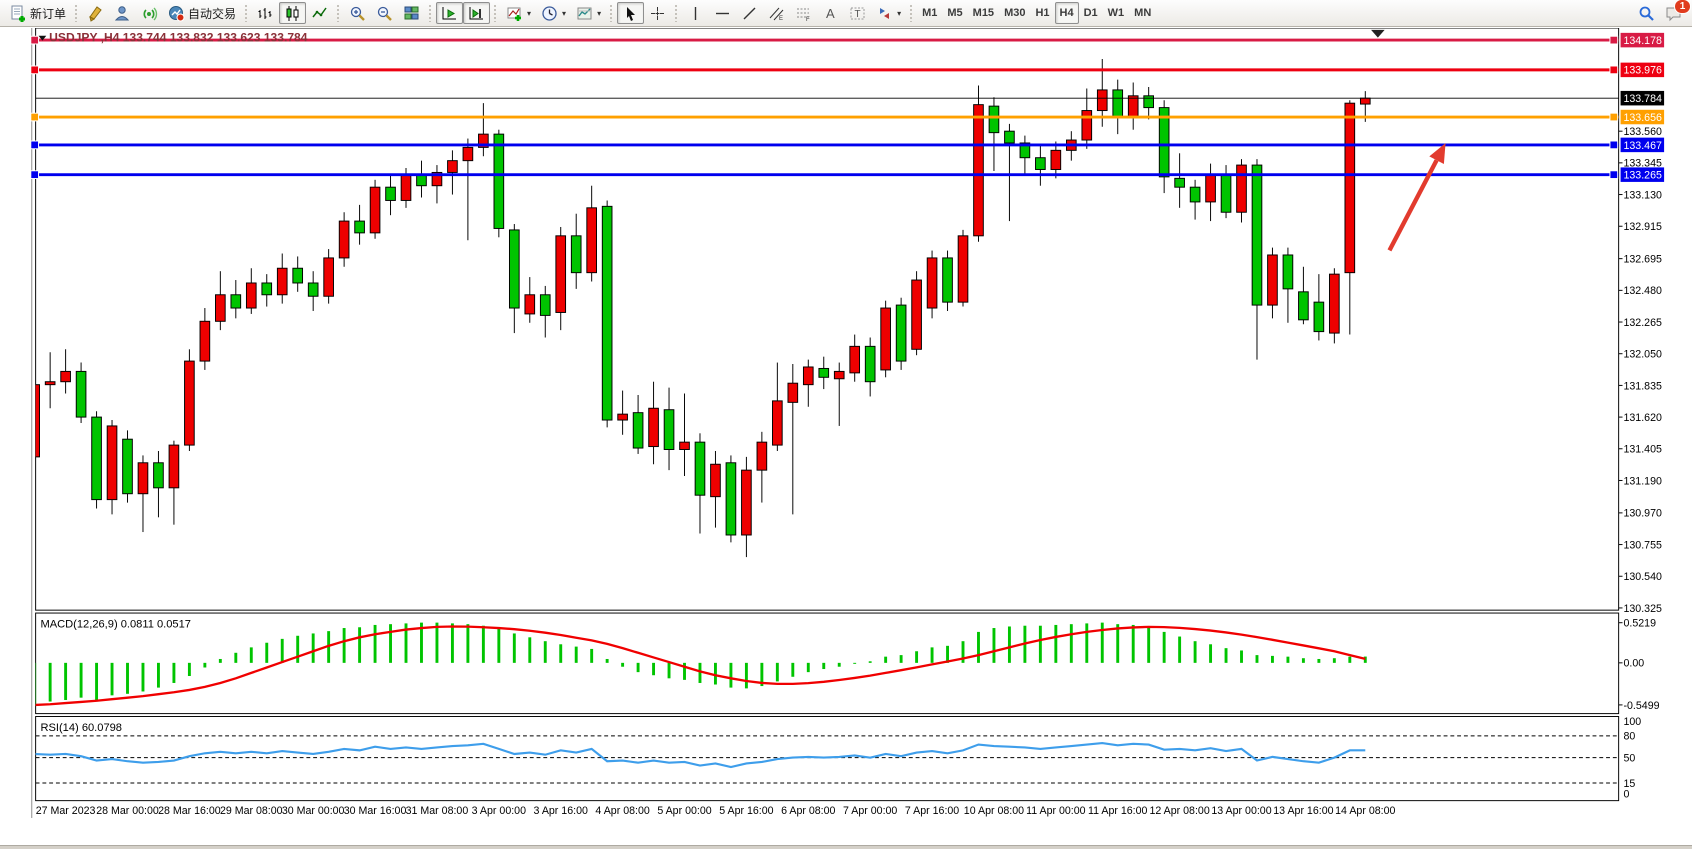  I want to click on candlestick-chart-button, so click(293, 13).